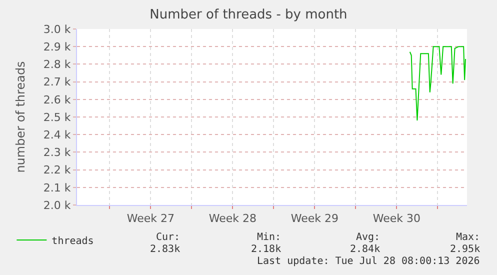 The width and height of the screenshot is (497, 275). Describe the element at coordinates (232, 219) in the screenshot. I see `x-tick-label: Week 28` at that location.